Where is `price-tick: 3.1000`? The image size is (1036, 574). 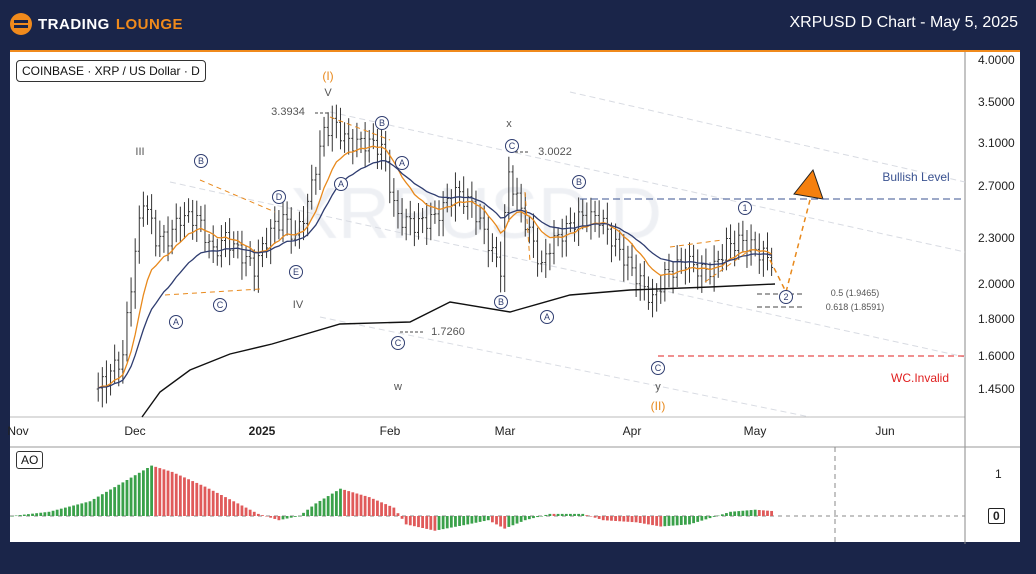
price-tick: 3.1000 is located at coordinates (996, 143).